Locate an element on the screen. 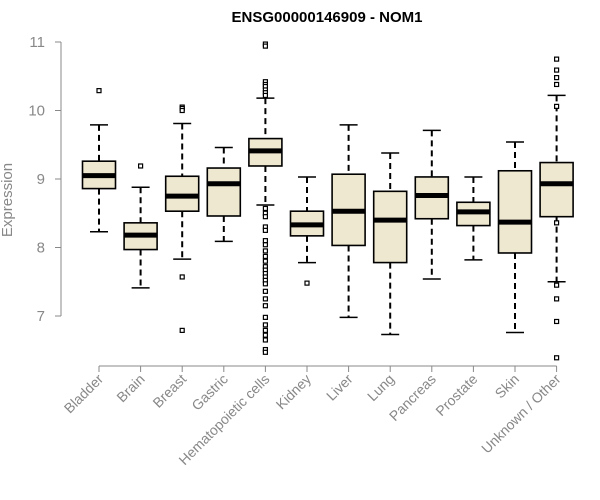 This screenshot has height=500, width=600. chart-title: ENSG00000146909 - NOM1 is located at coordinates (327, 17).